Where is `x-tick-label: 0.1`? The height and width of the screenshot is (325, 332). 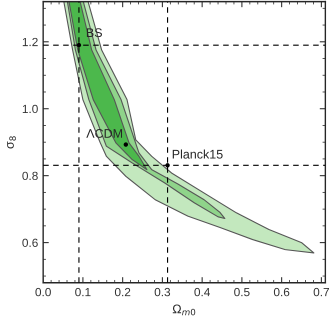 x-tick-label: 0.1 is located at coordinates (83, 292).